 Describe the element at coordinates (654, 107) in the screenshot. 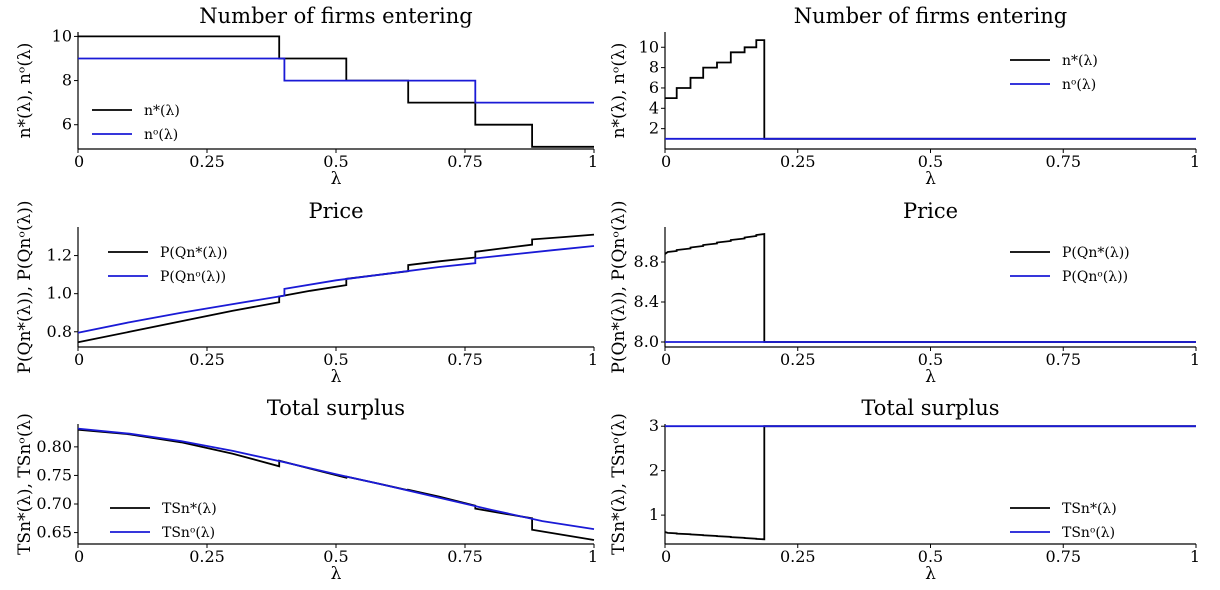

I see `y-tick-label: 4` at that location.